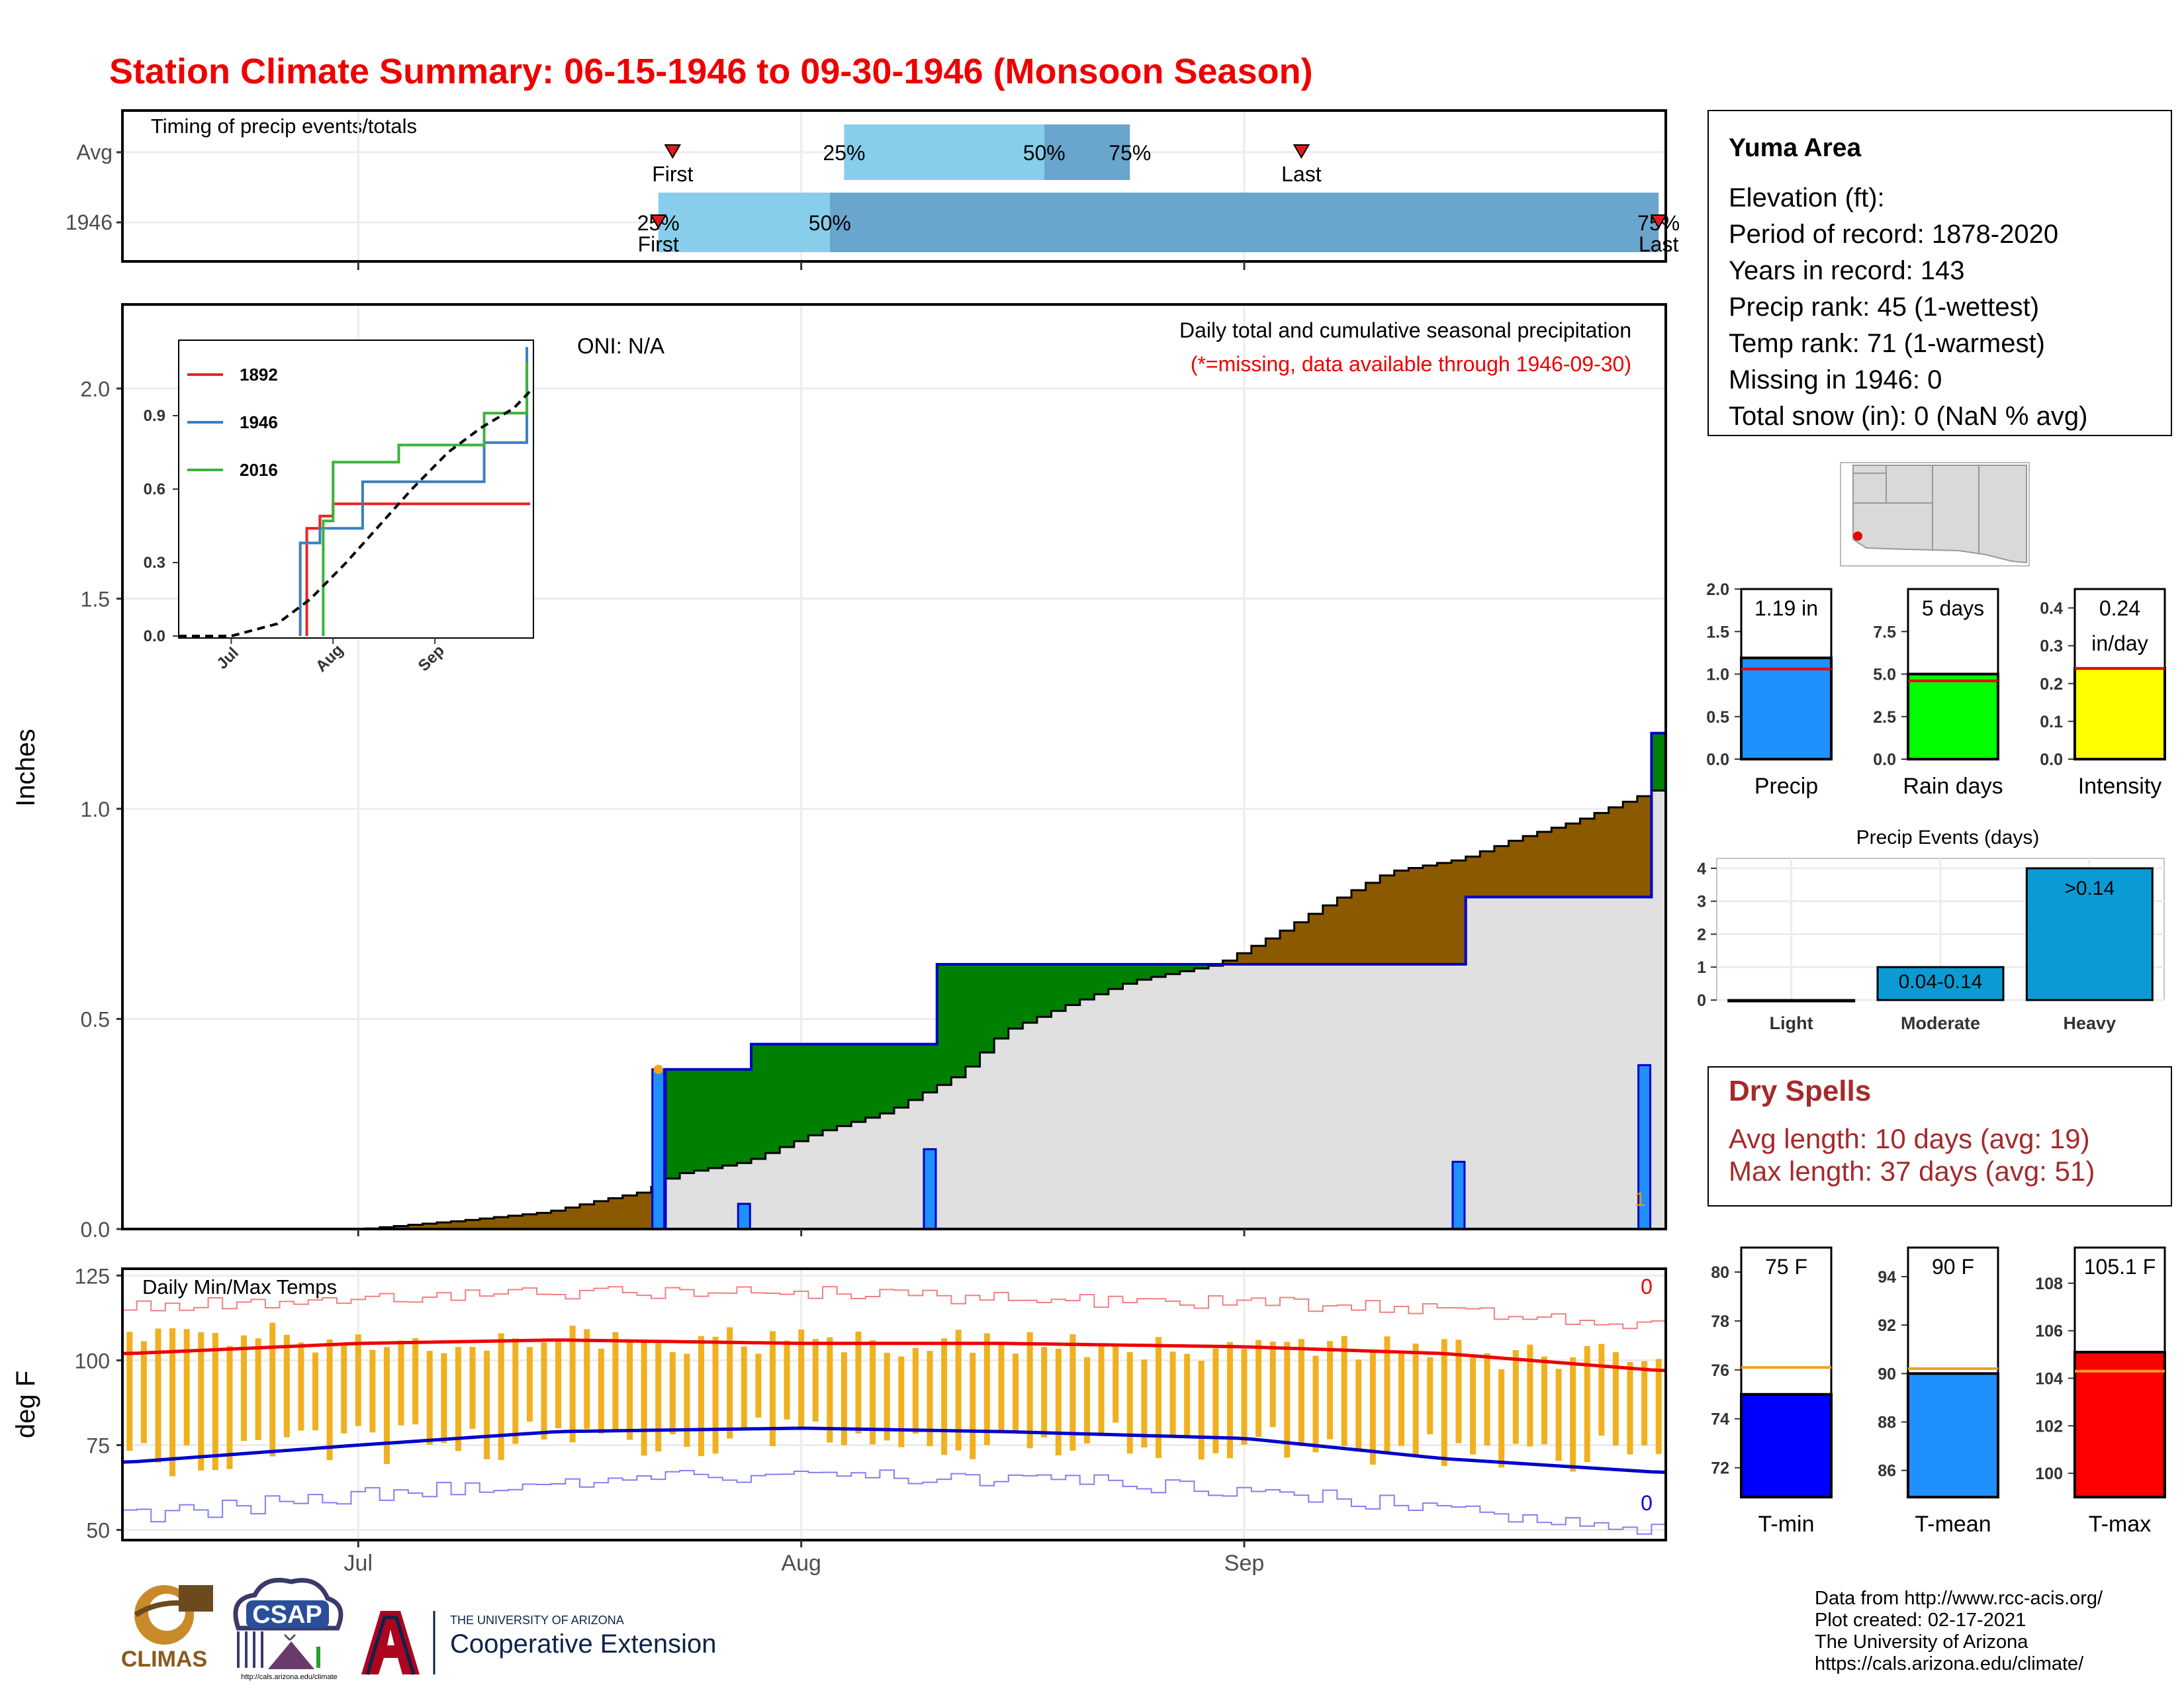 This screenshot has height=1691, width=2184. I want to click on normal-min-line, so click(894, 1450).